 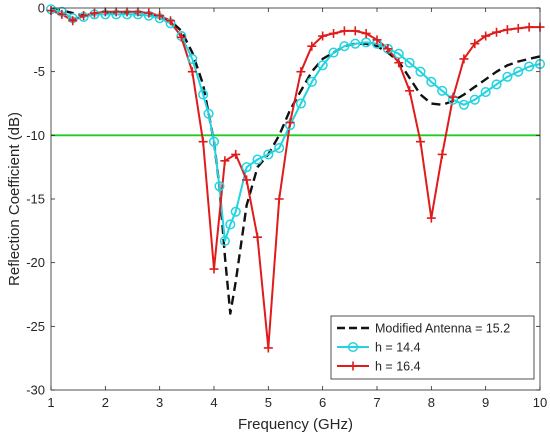 What do you see at coordinates (442, 329) in the screenshot?
I see `legend-label: Modified Antenna = 15.2` at bounding box center [442, 329].